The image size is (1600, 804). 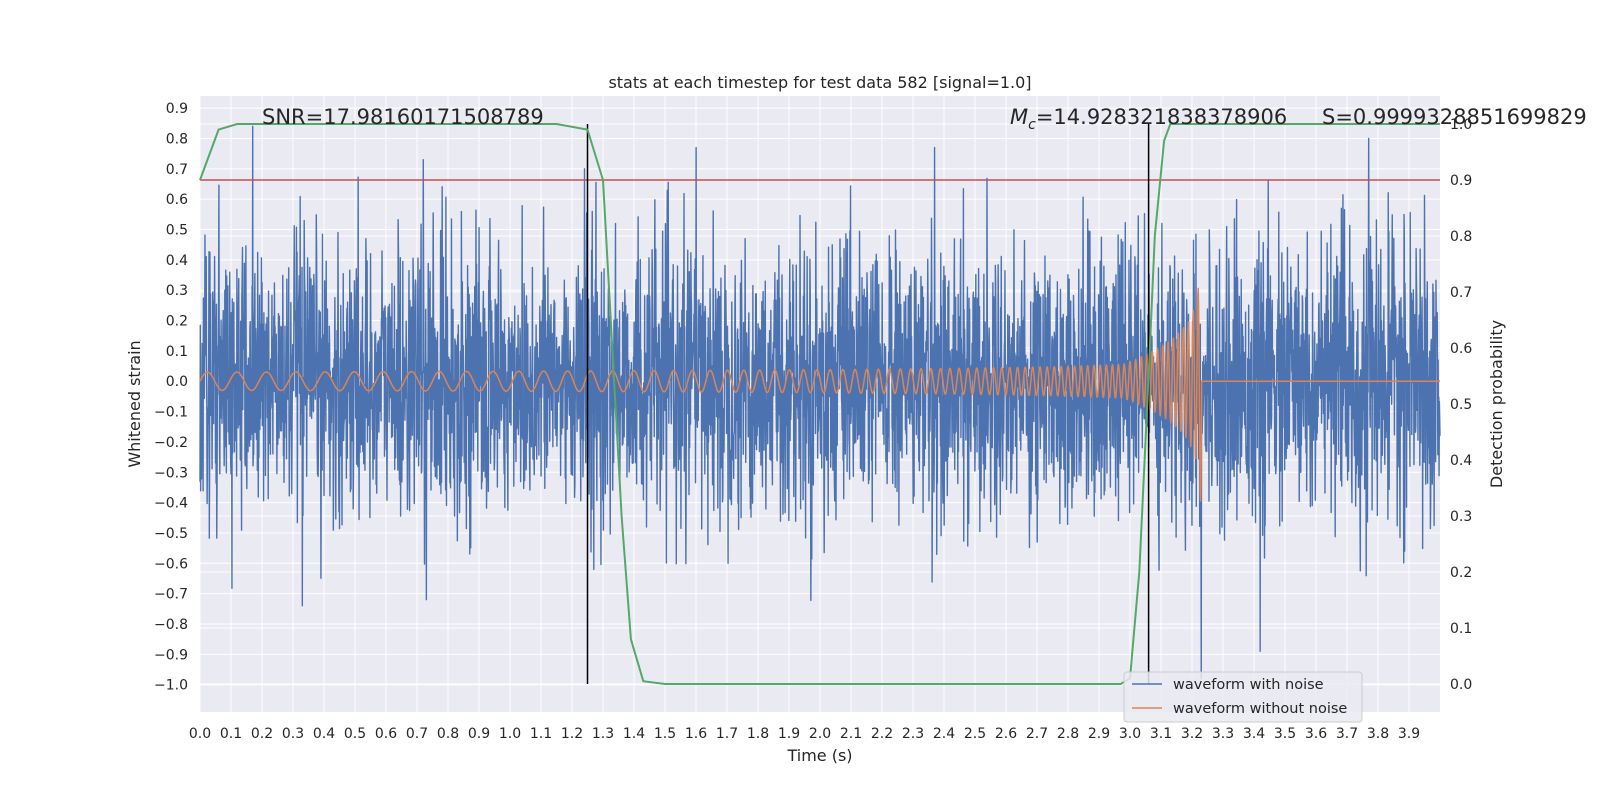 What do you see at coordinates (171, 473) in the screenshot?
I see `y-tick-label-12: −0.3` at bounding box center [171, 473].